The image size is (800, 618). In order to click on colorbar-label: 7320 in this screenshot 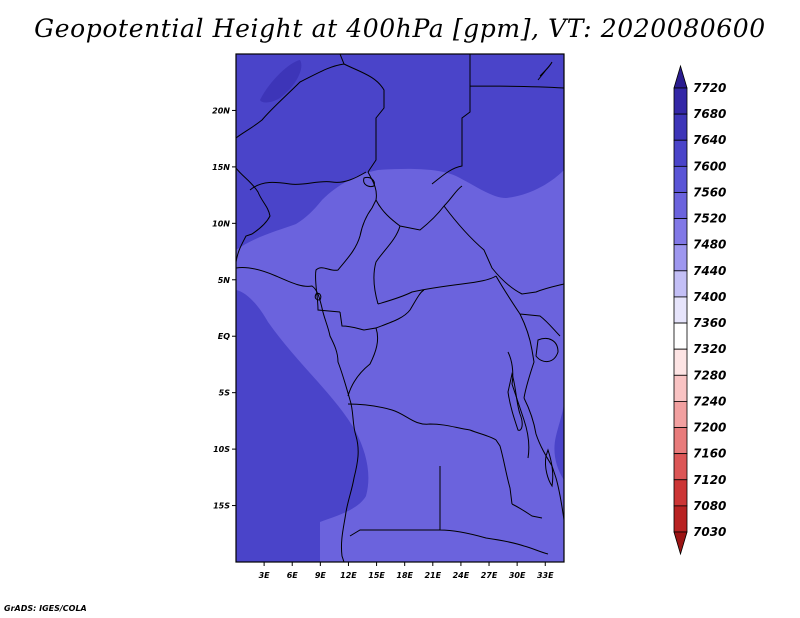, I will do `click(709, 349)`.